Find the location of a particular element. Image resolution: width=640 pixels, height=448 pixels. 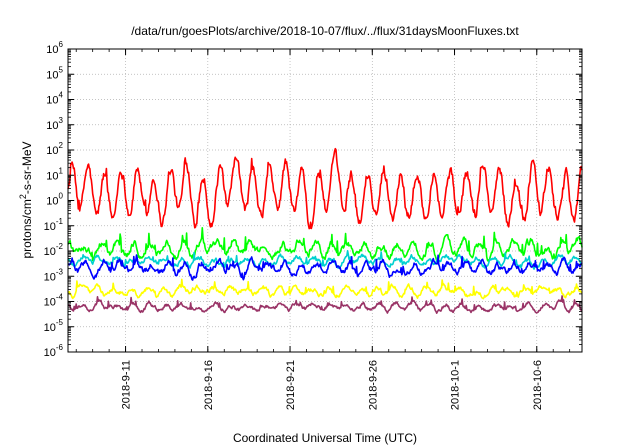

y-axis-label: protons/cm2-s-sr-MeV is located at coordinates (26, 199).